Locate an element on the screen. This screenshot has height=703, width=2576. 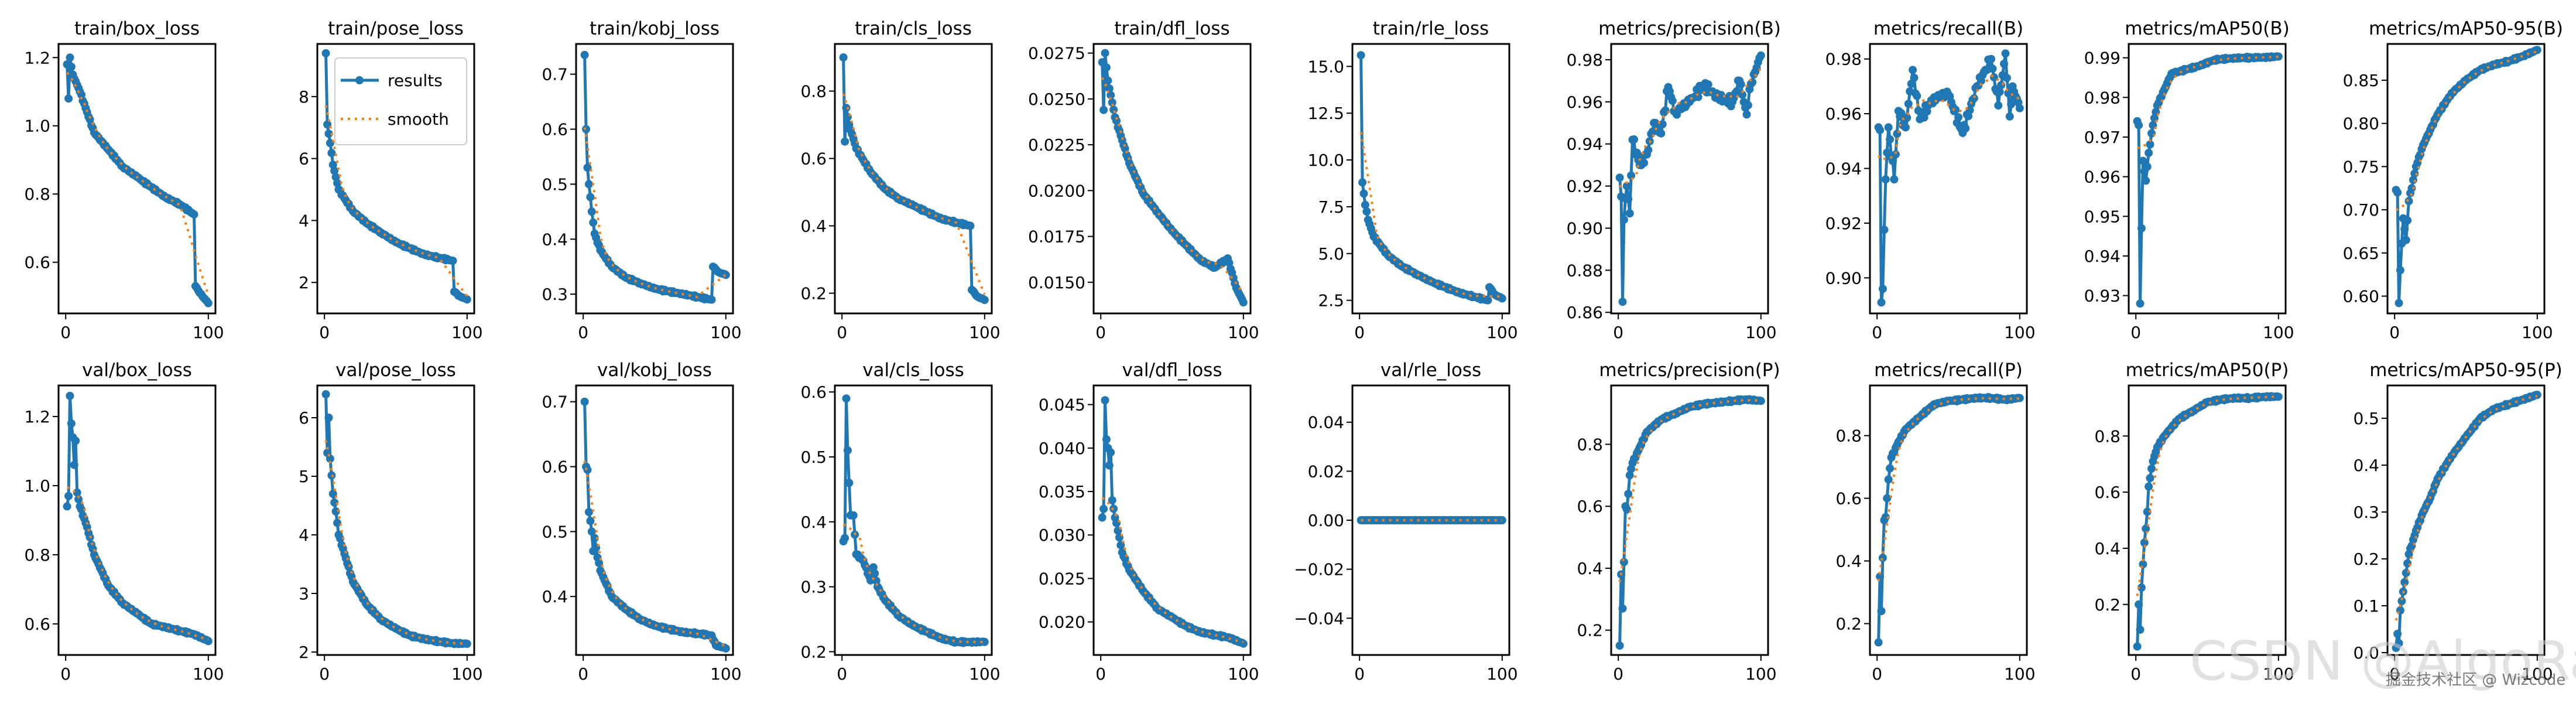
subplot-metrics-precision-p-: metrics/precision(P) 0.2 0.4 0.6 0.8 0 100 is located at coordinates (1678, 522).